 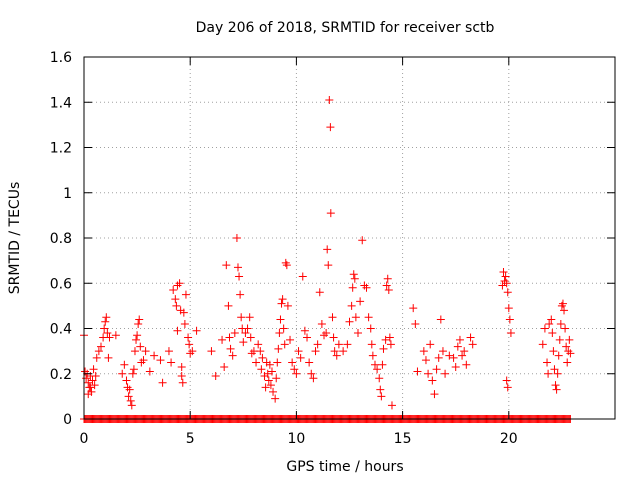 What do you see at coordinates (509, 439) in the screenshot?
I see `x-tick-label: 20` at bounding box center [509, 439].